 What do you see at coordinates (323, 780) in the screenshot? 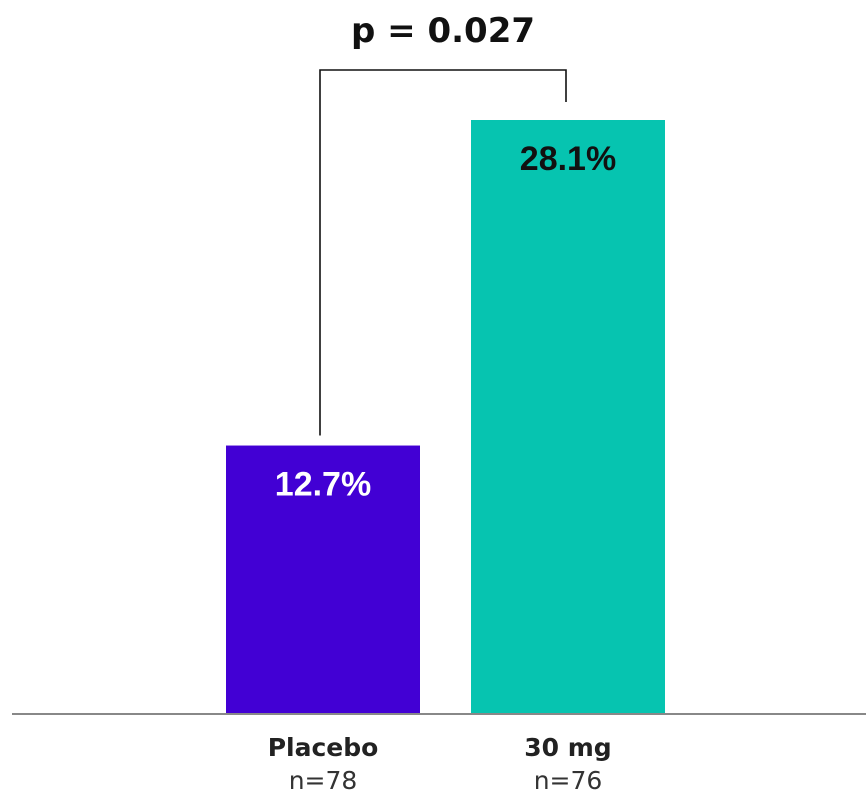
I see `sample-size-label: n=78` at bounding box center [323, 780].